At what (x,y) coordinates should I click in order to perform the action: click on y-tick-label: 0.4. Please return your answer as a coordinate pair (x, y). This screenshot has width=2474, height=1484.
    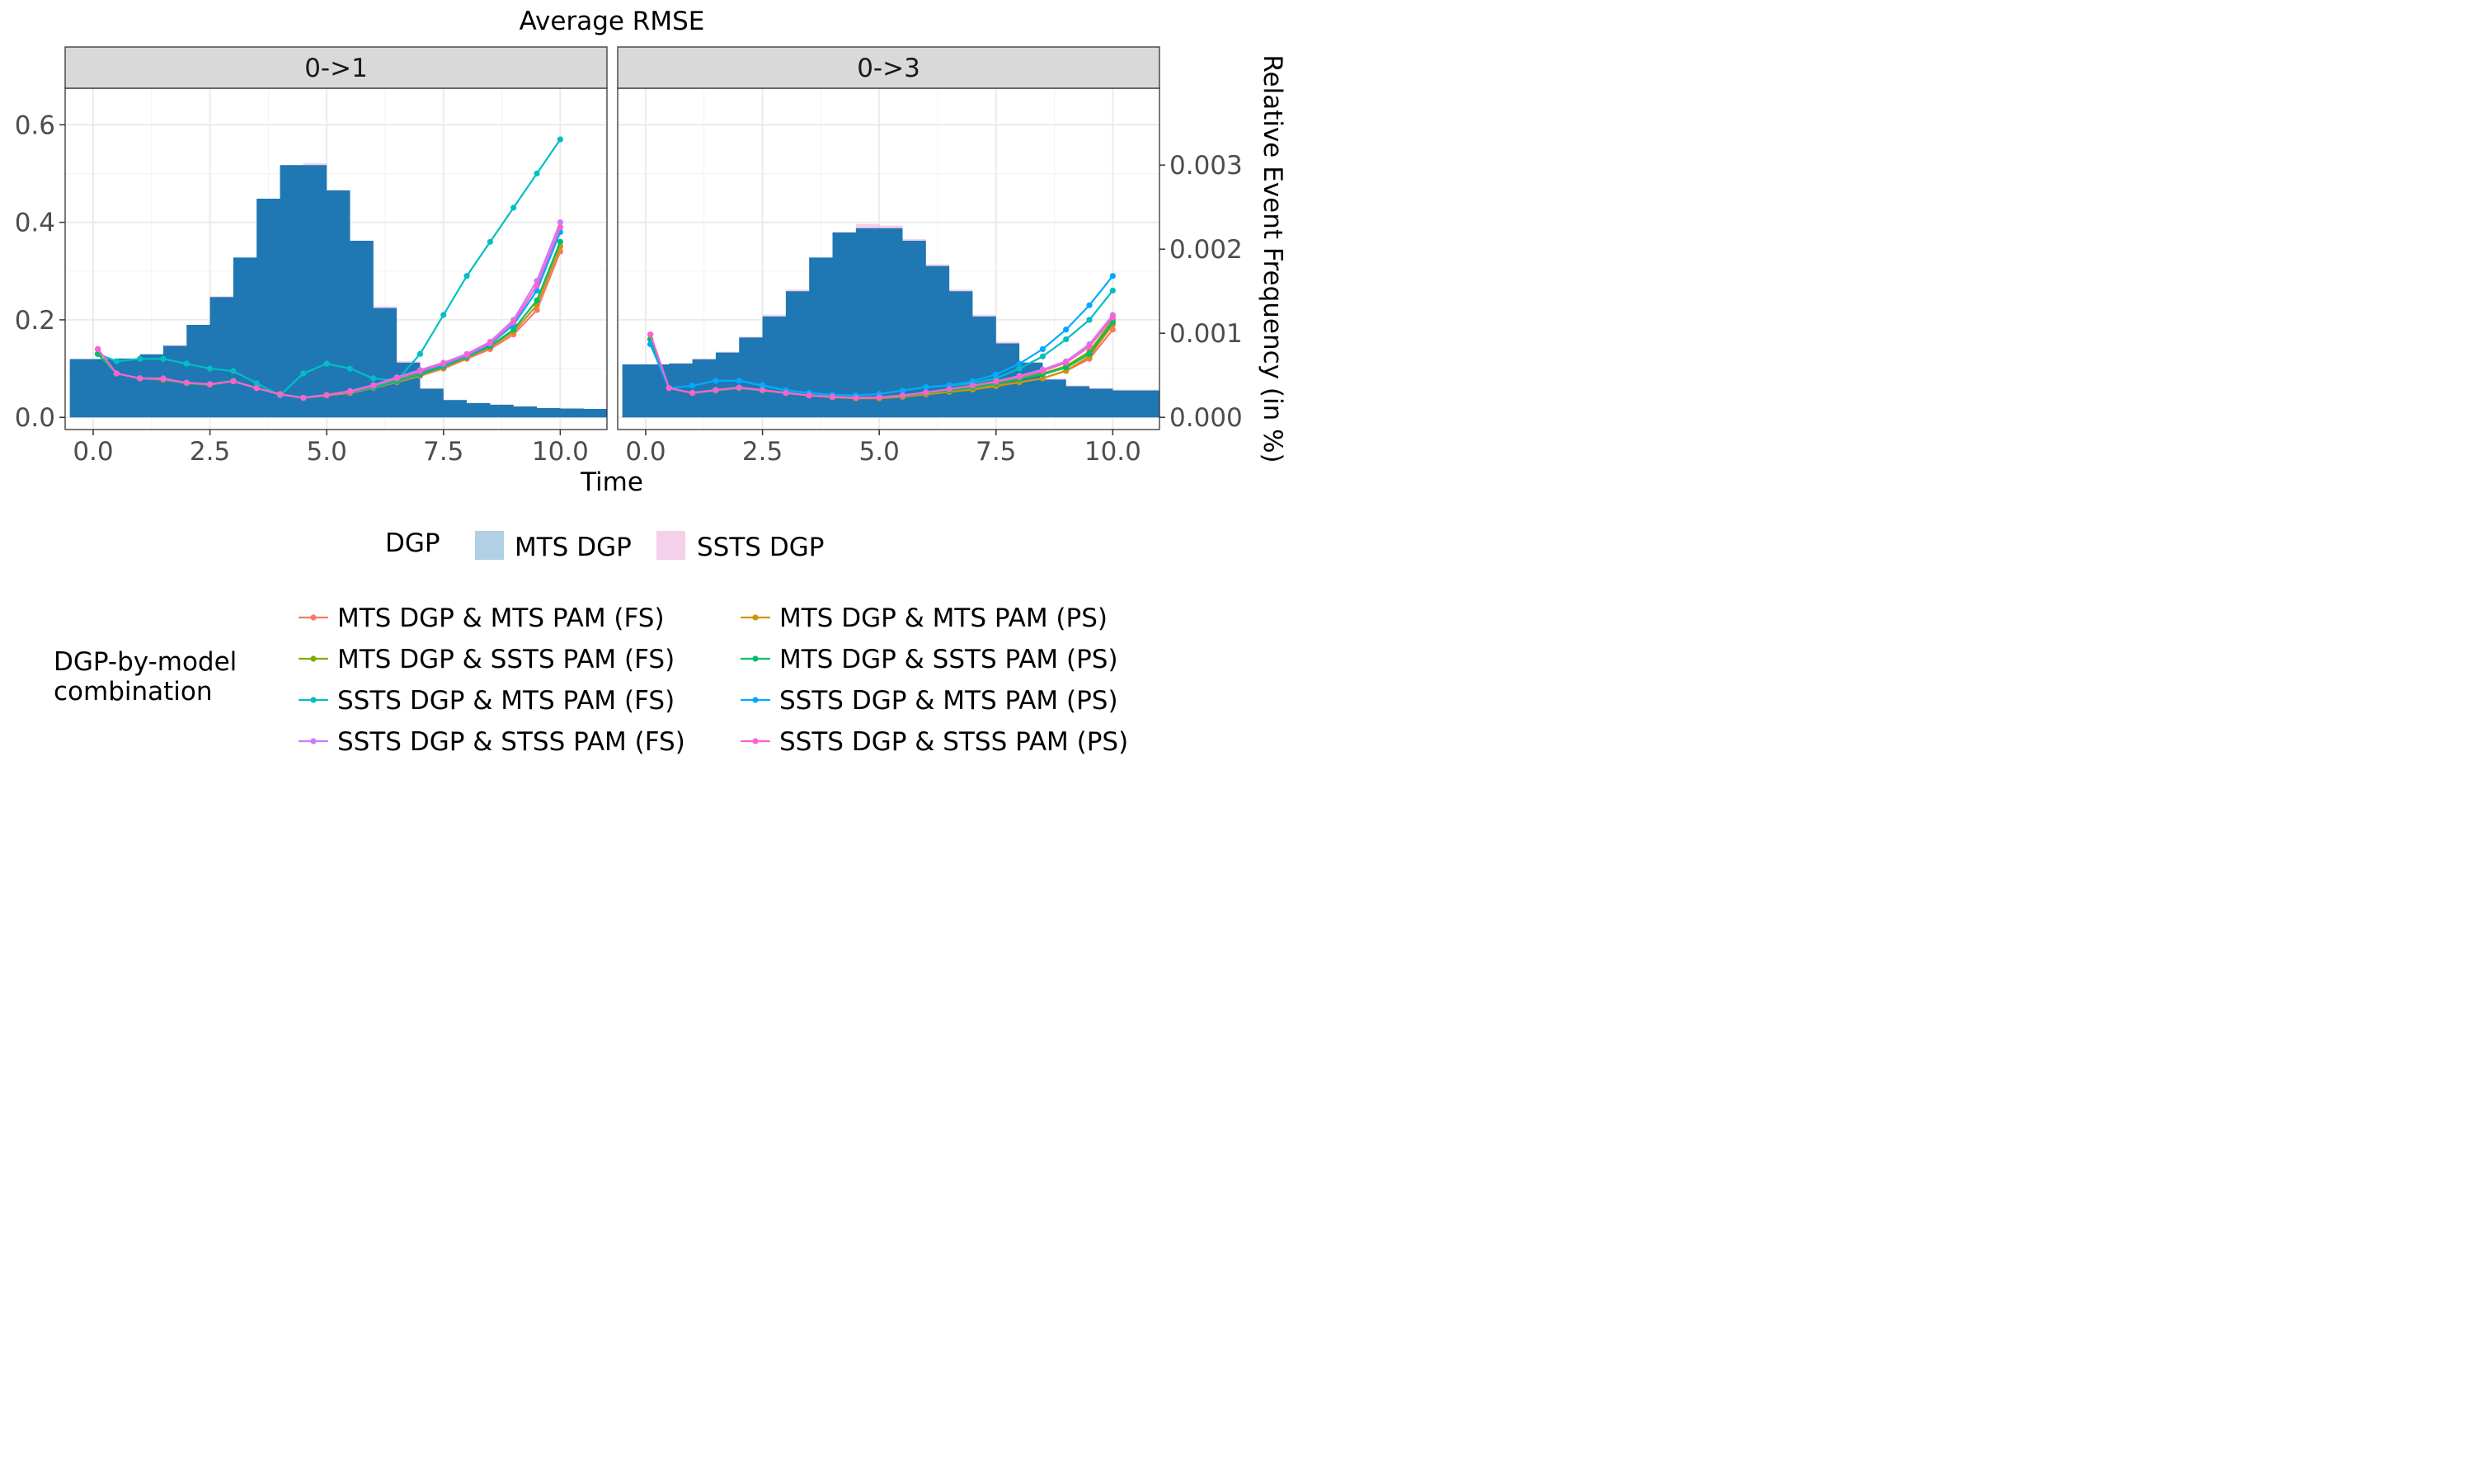
    Looking at the image, I should click on (35, 223).